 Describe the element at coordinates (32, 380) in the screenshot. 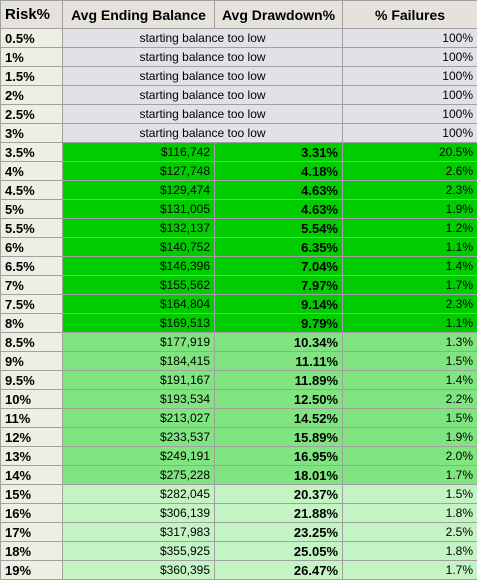

I see `risk-cell: 9.5%` at that location.